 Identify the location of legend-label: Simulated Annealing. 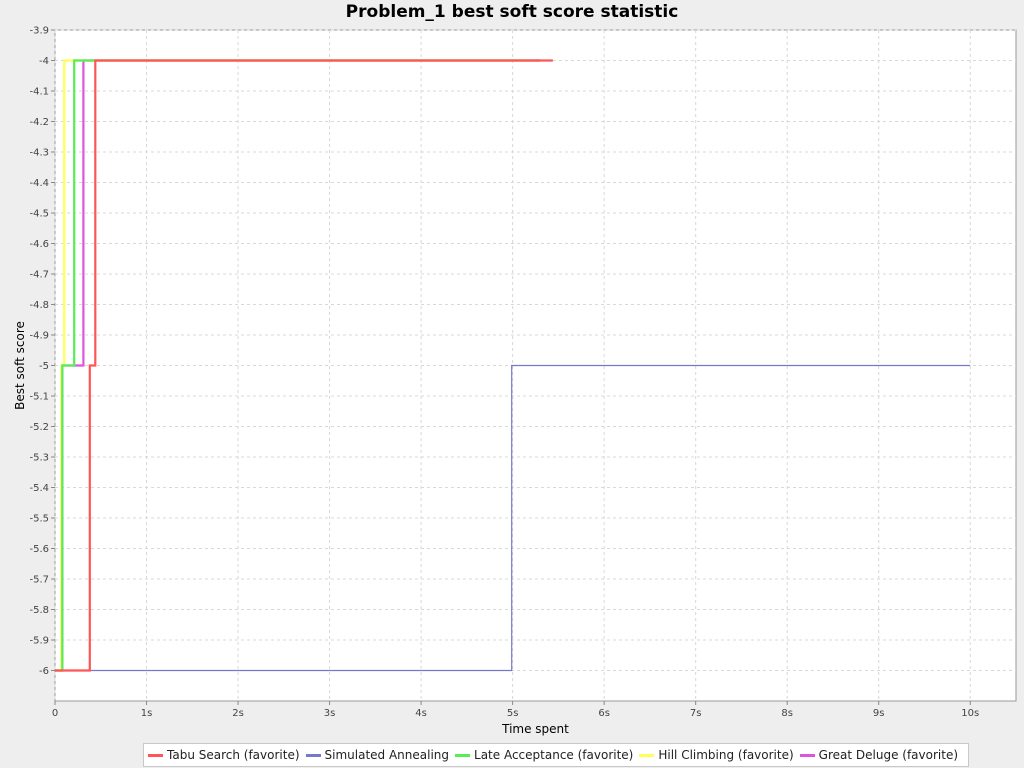
(387, 755).